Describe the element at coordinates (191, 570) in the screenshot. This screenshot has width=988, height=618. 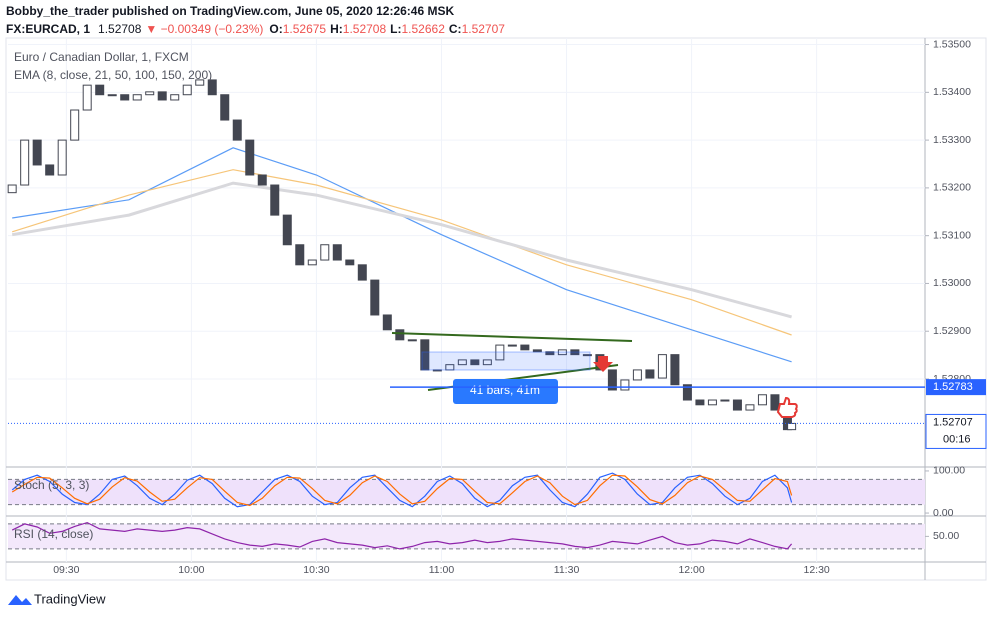
I see `x-tick-label: 10:00` at that location.